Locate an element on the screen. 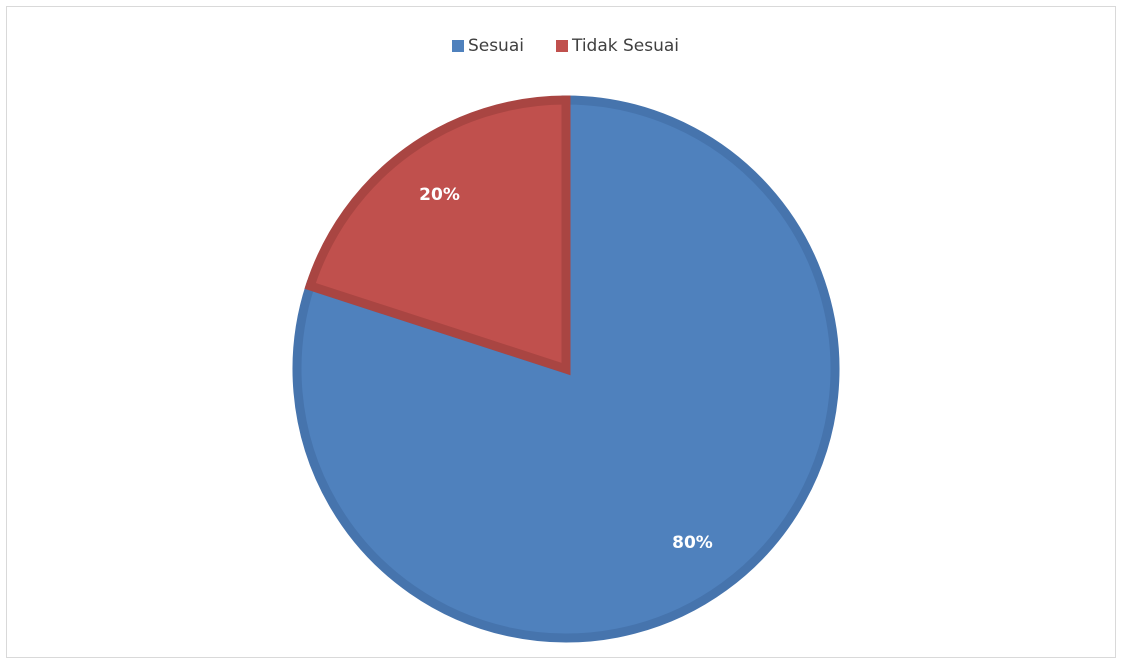 The image size is (1123, 664). data-label-tidak-sesuai: 20% is located at coordinates (439, 195).